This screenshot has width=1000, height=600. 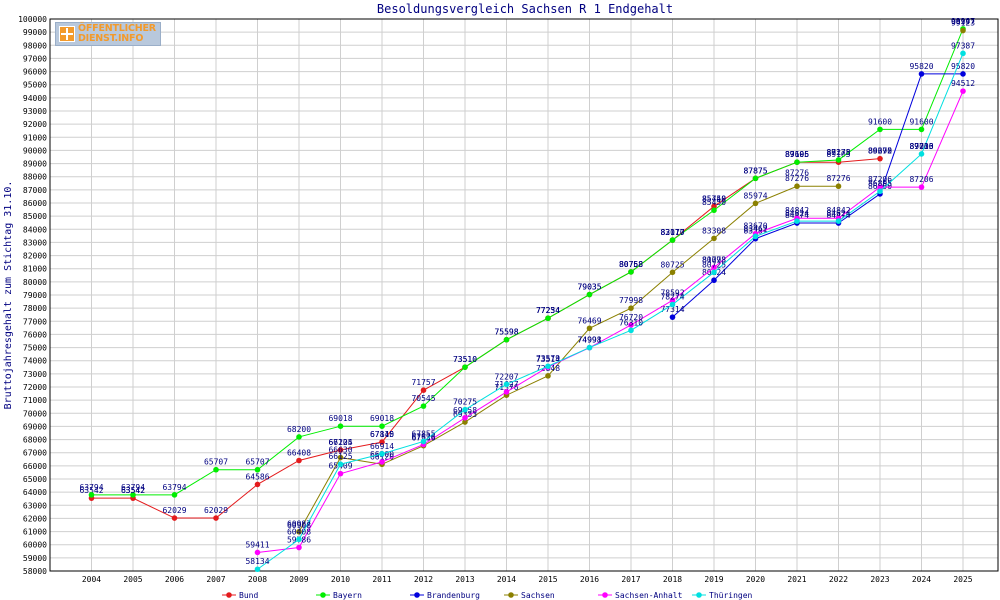 I want to click on y-tick-label: 68000, so click(x=35, y=440).